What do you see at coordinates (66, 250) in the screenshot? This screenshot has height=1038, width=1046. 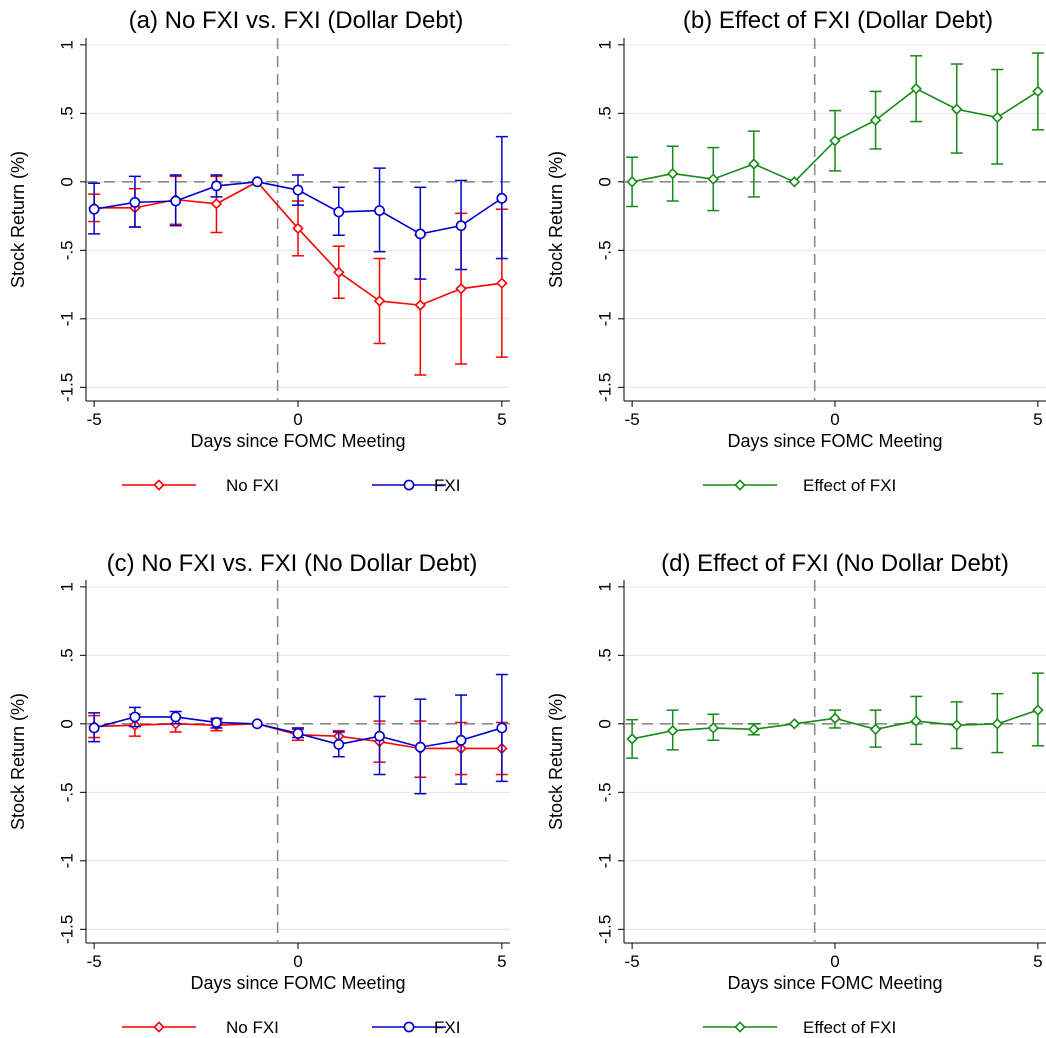 I see `panel-a-ytick-label: -.5` at bounding box center [66, 250].